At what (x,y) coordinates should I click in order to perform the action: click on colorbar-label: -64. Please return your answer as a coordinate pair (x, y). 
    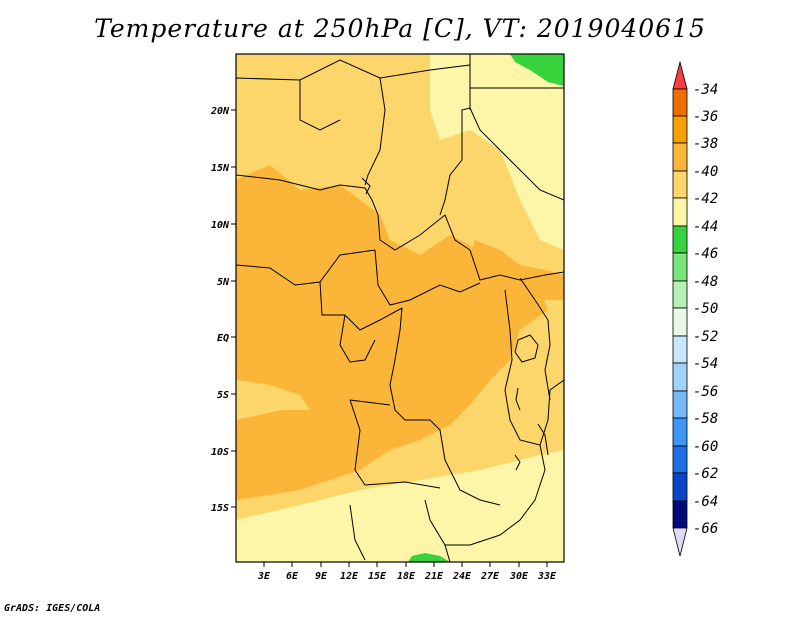
    Looking at the image, I should click on (705, 502).